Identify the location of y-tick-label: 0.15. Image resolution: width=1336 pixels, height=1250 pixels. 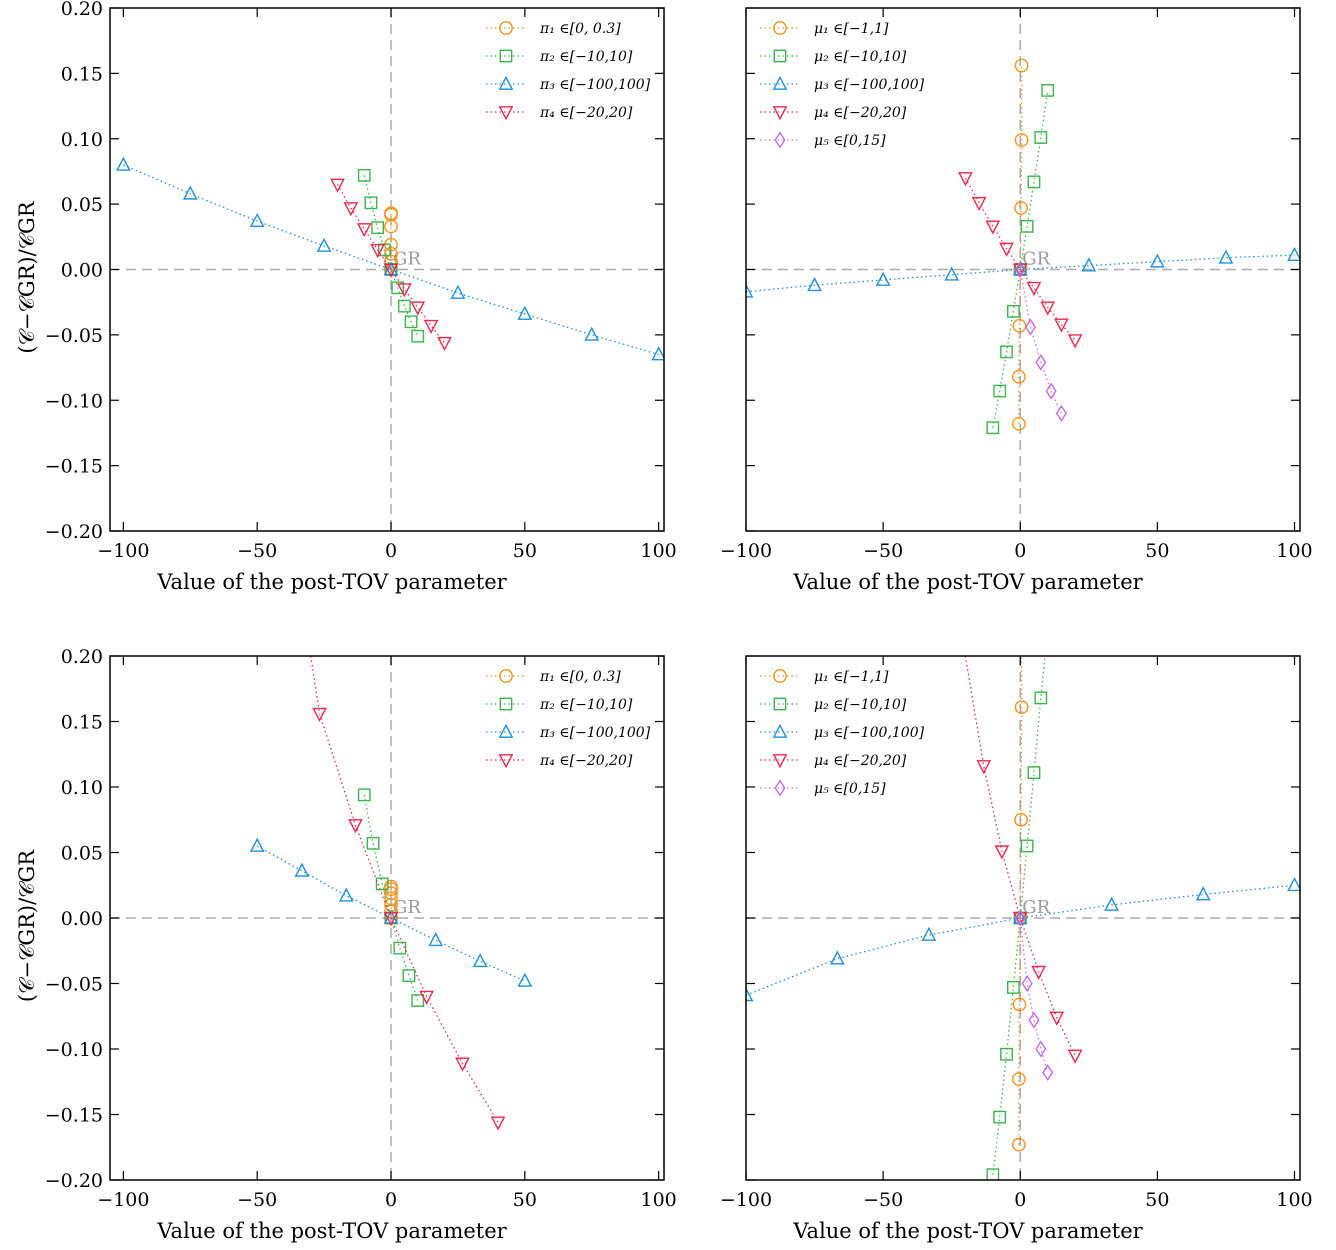
(82, 74).